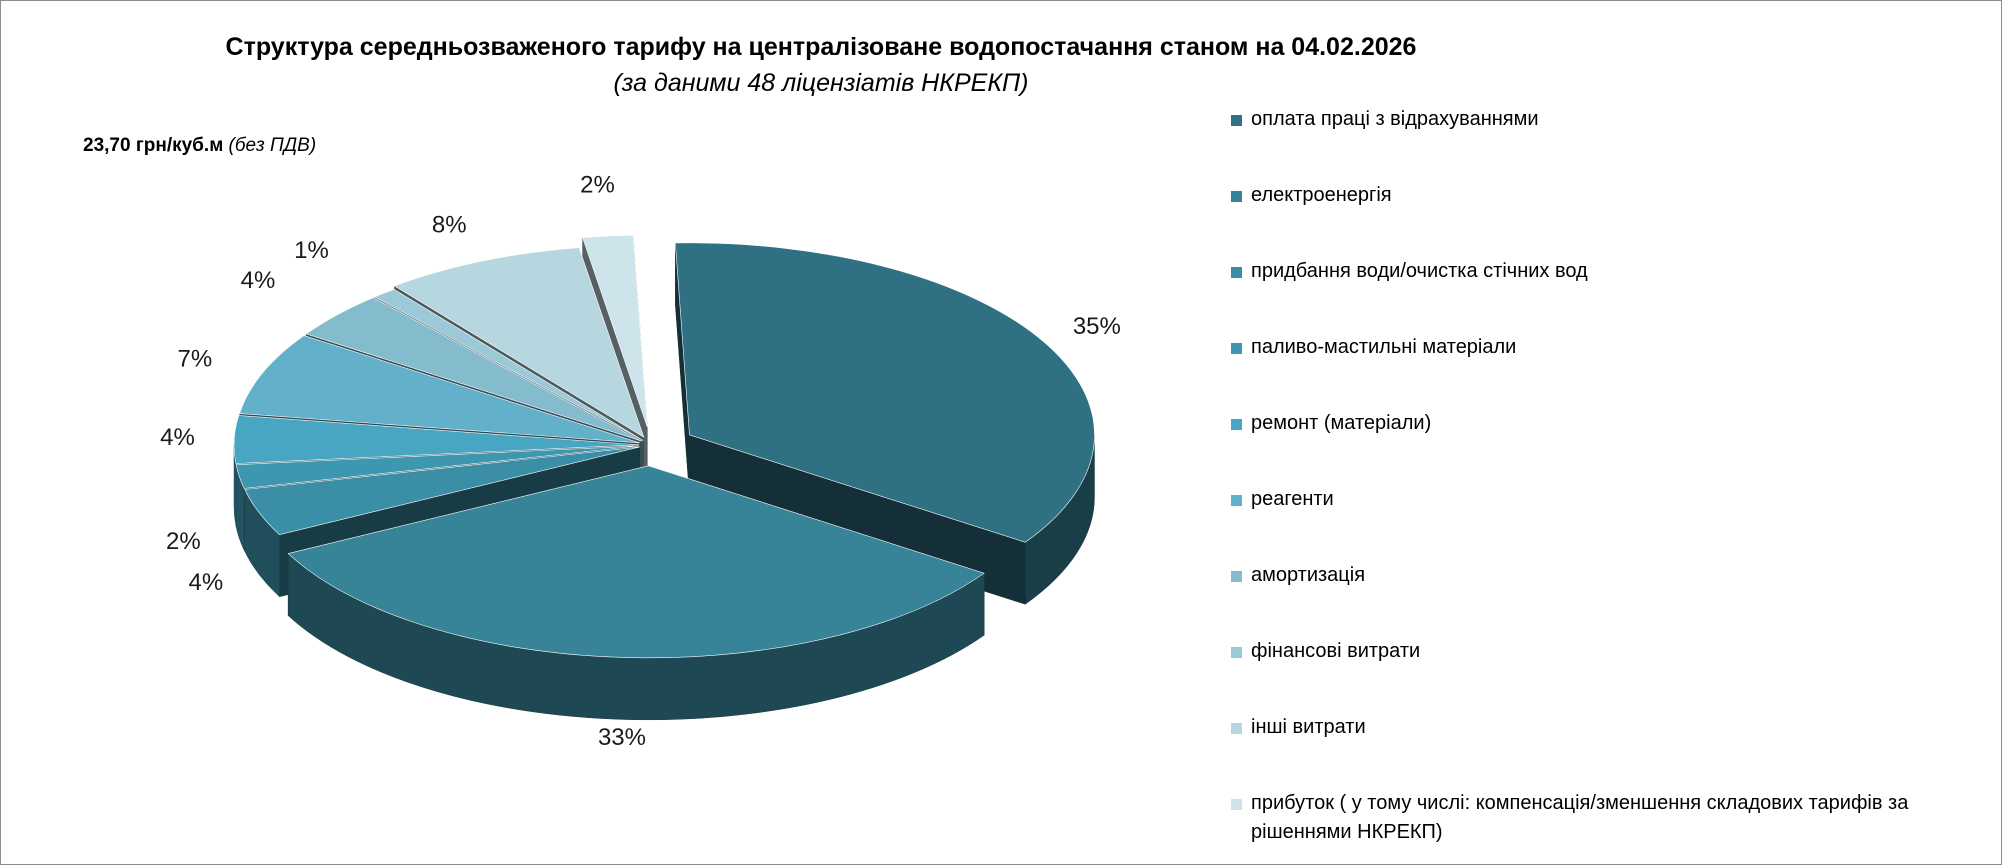 The height and width of the screenshot is (865, 2002). What do you see at coordinates (153, 145) in the screenshot?
I see `tariff-amount: 23,70 грн/куб.м` at bounding box center [153, 145].